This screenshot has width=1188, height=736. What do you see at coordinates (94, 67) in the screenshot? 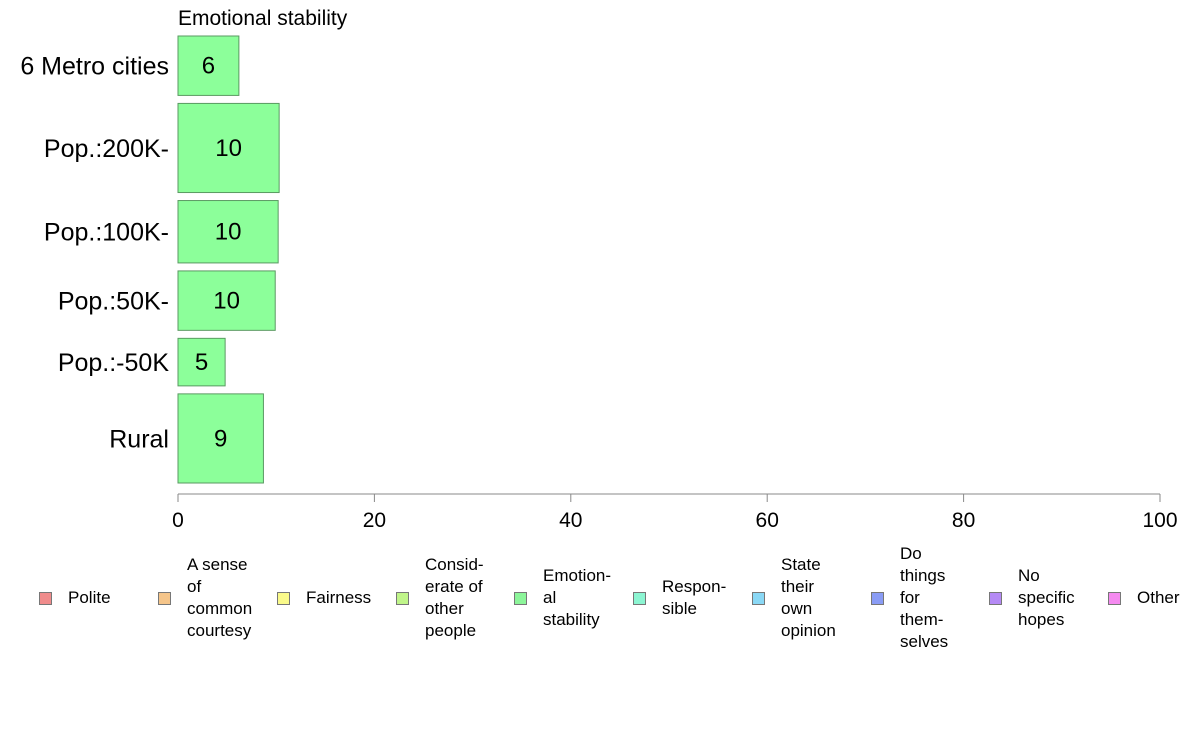
I see `category-label: 6 Metro cities` at bounding box center [94, 67].